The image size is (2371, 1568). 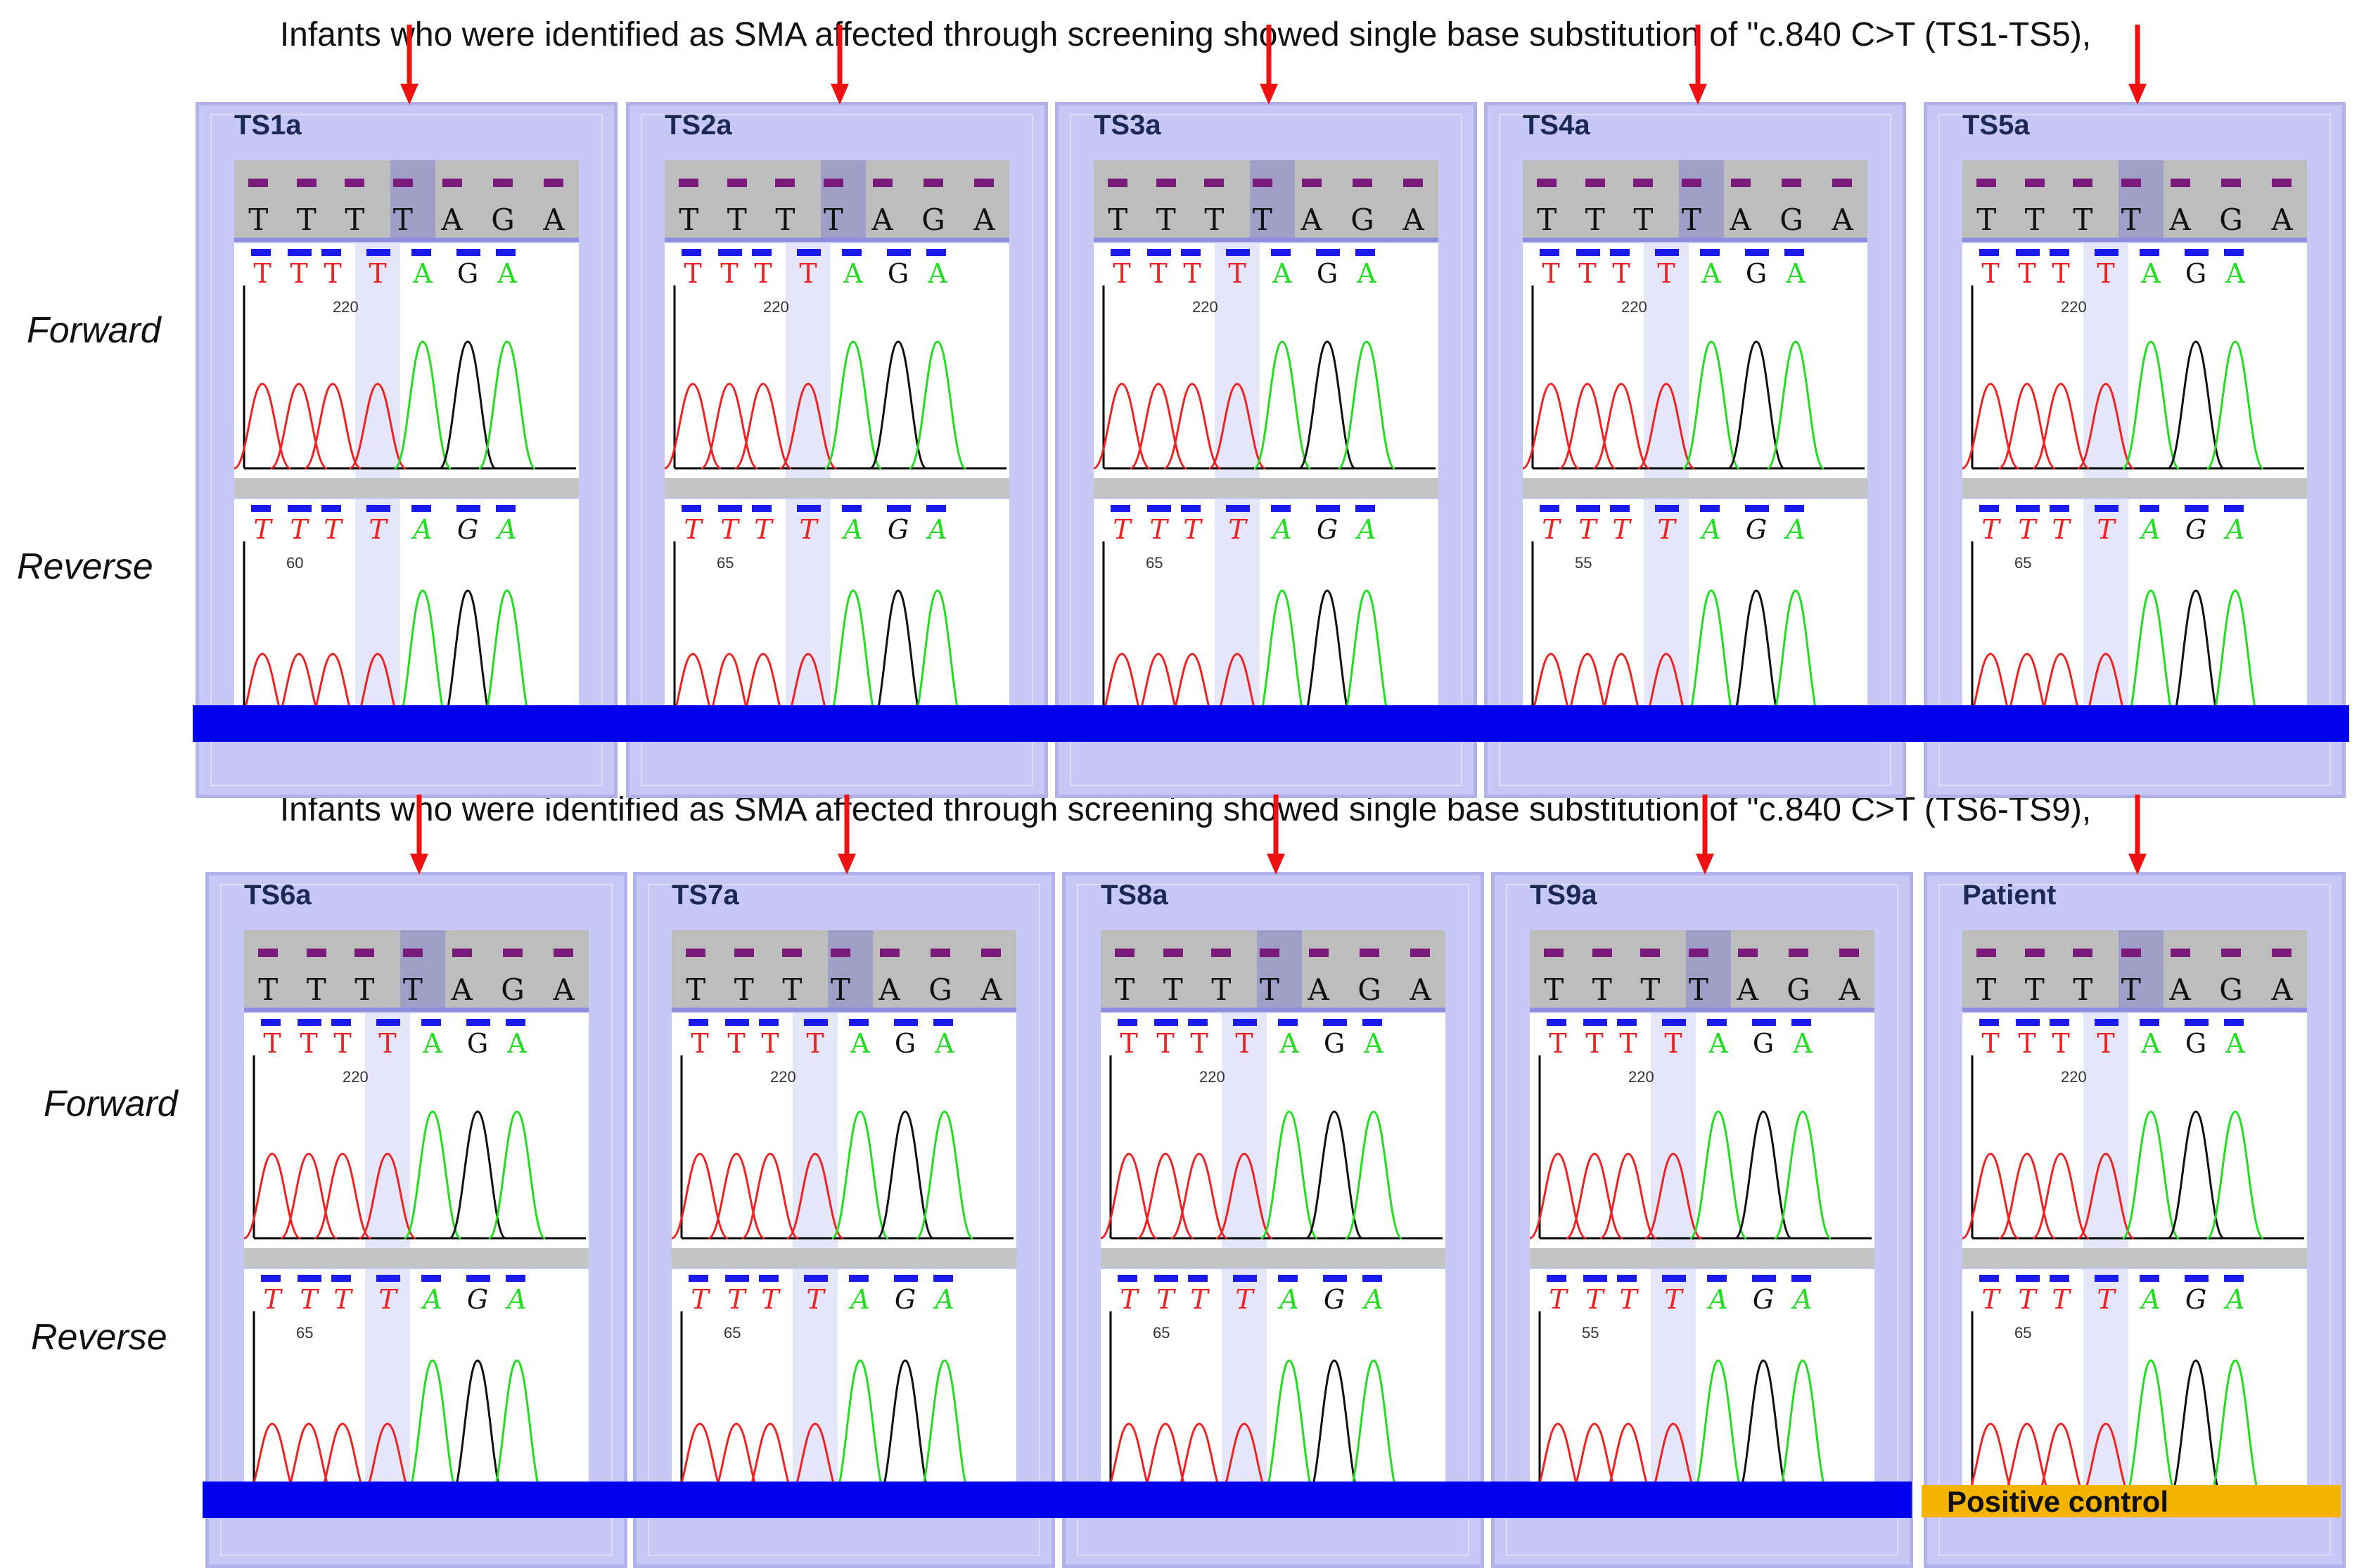 What do you see at coordinates (332, 273) in the screenshot?
I see `top-0-fwd-base-2: T` at bounding box center [332, 273].